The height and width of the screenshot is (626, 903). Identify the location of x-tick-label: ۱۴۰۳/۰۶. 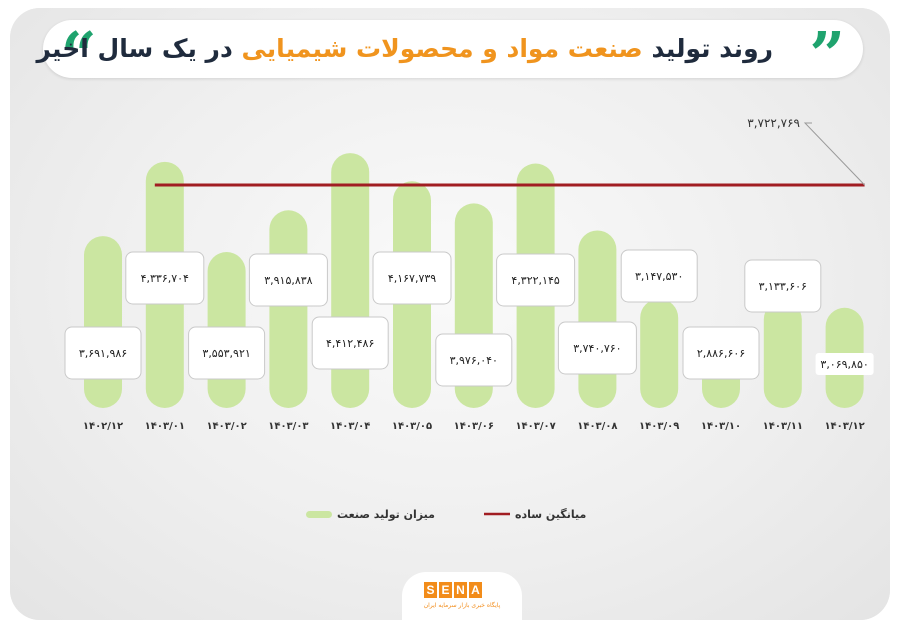
(474, 426).